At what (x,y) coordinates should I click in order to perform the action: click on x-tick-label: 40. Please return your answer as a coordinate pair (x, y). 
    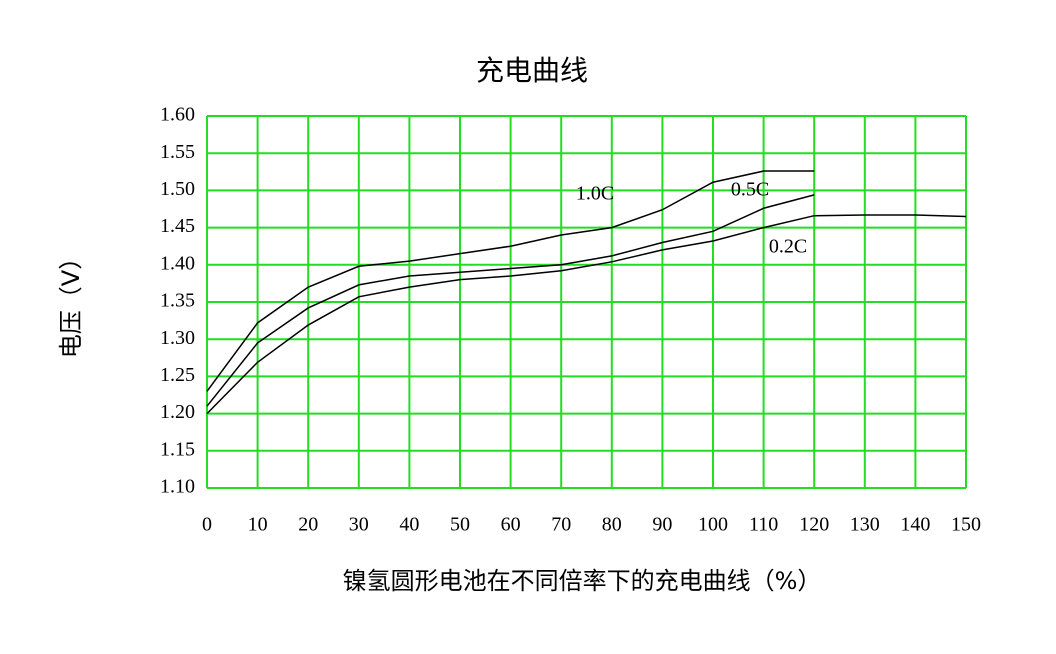
    Looking at the image, I should click on (409, 525).